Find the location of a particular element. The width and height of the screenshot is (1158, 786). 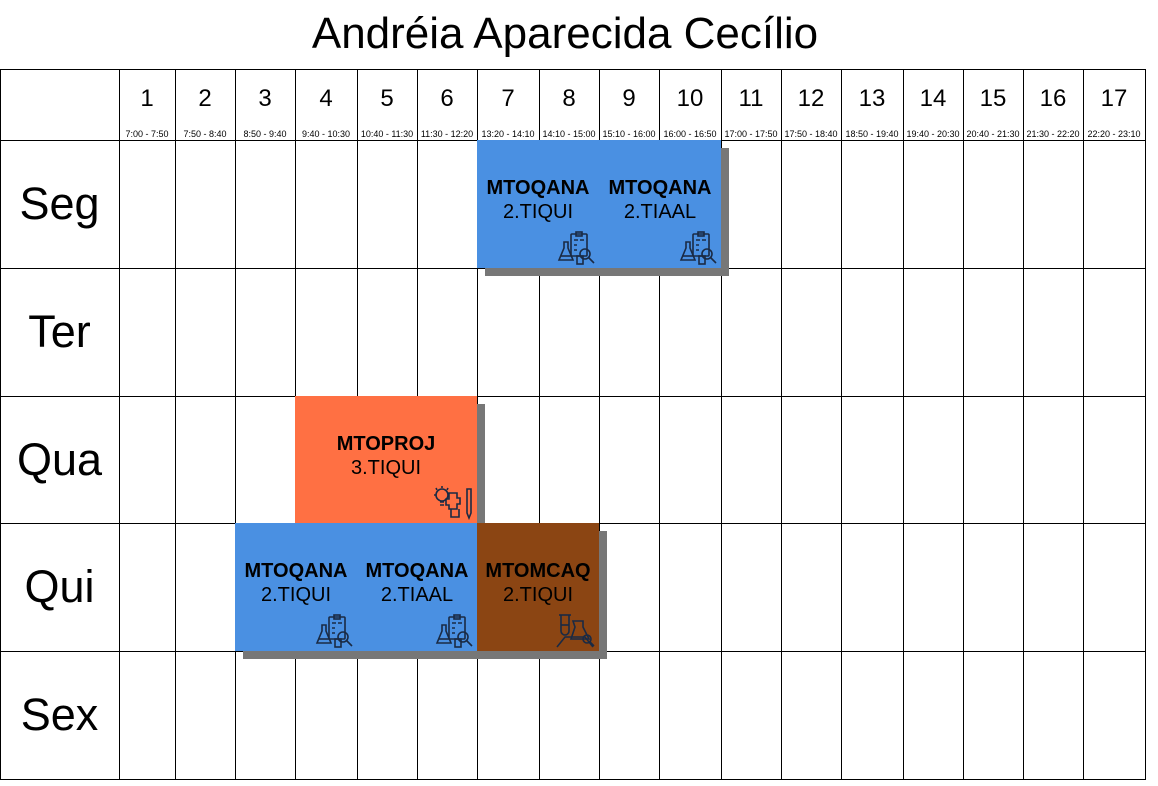

lesson-code: MTOPROJ is located at coordinates (386, 443).